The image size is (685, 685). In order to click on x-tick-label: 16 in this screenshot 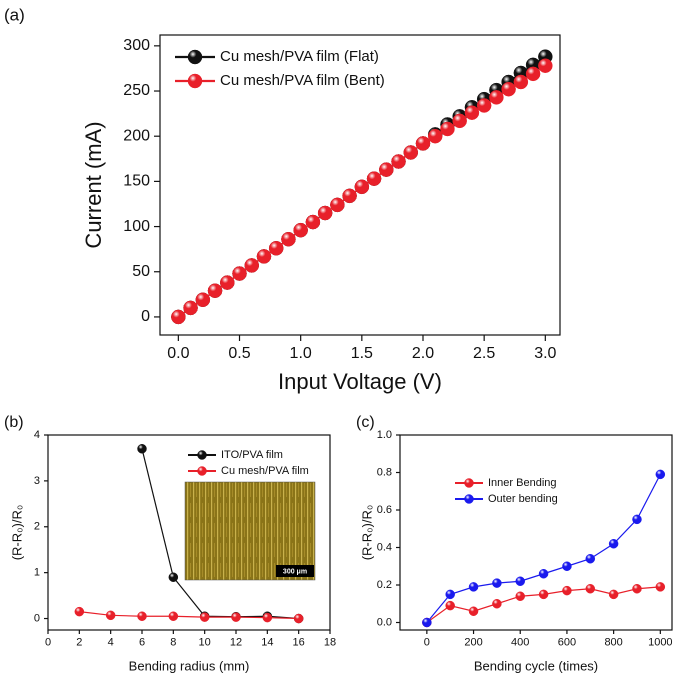, I will do `click(299, 643)`.